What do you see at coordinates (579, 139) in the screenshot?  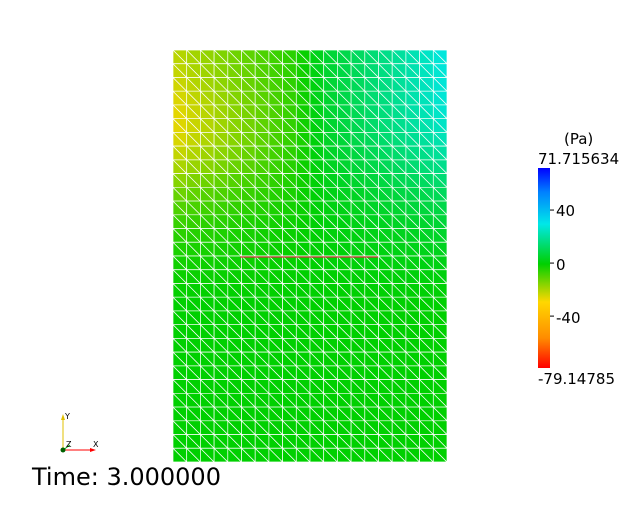 I see `scalar-bar-unit: (Pa)` at bounding box center [579, 139].